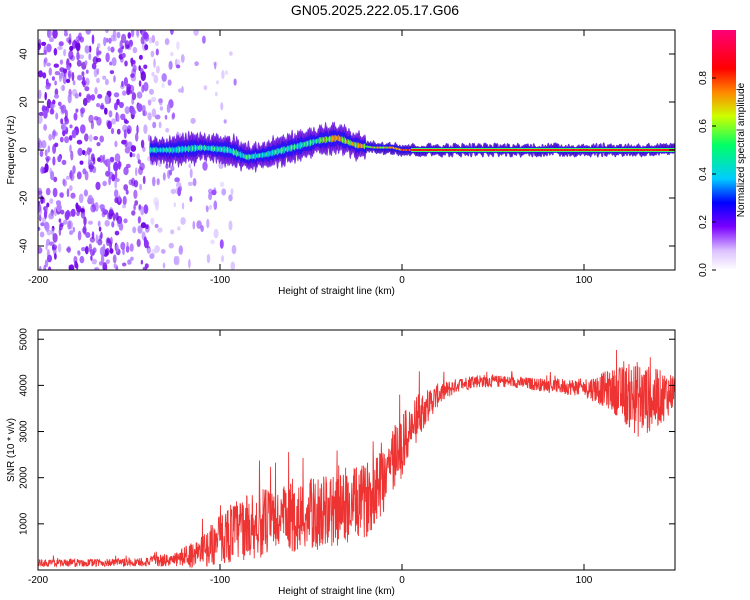 The width and height of the screenshot is (750, 600). Describe the element at coordinates (24, 431) in the screenshot. I see `y-tick-label: 3000` at that location.